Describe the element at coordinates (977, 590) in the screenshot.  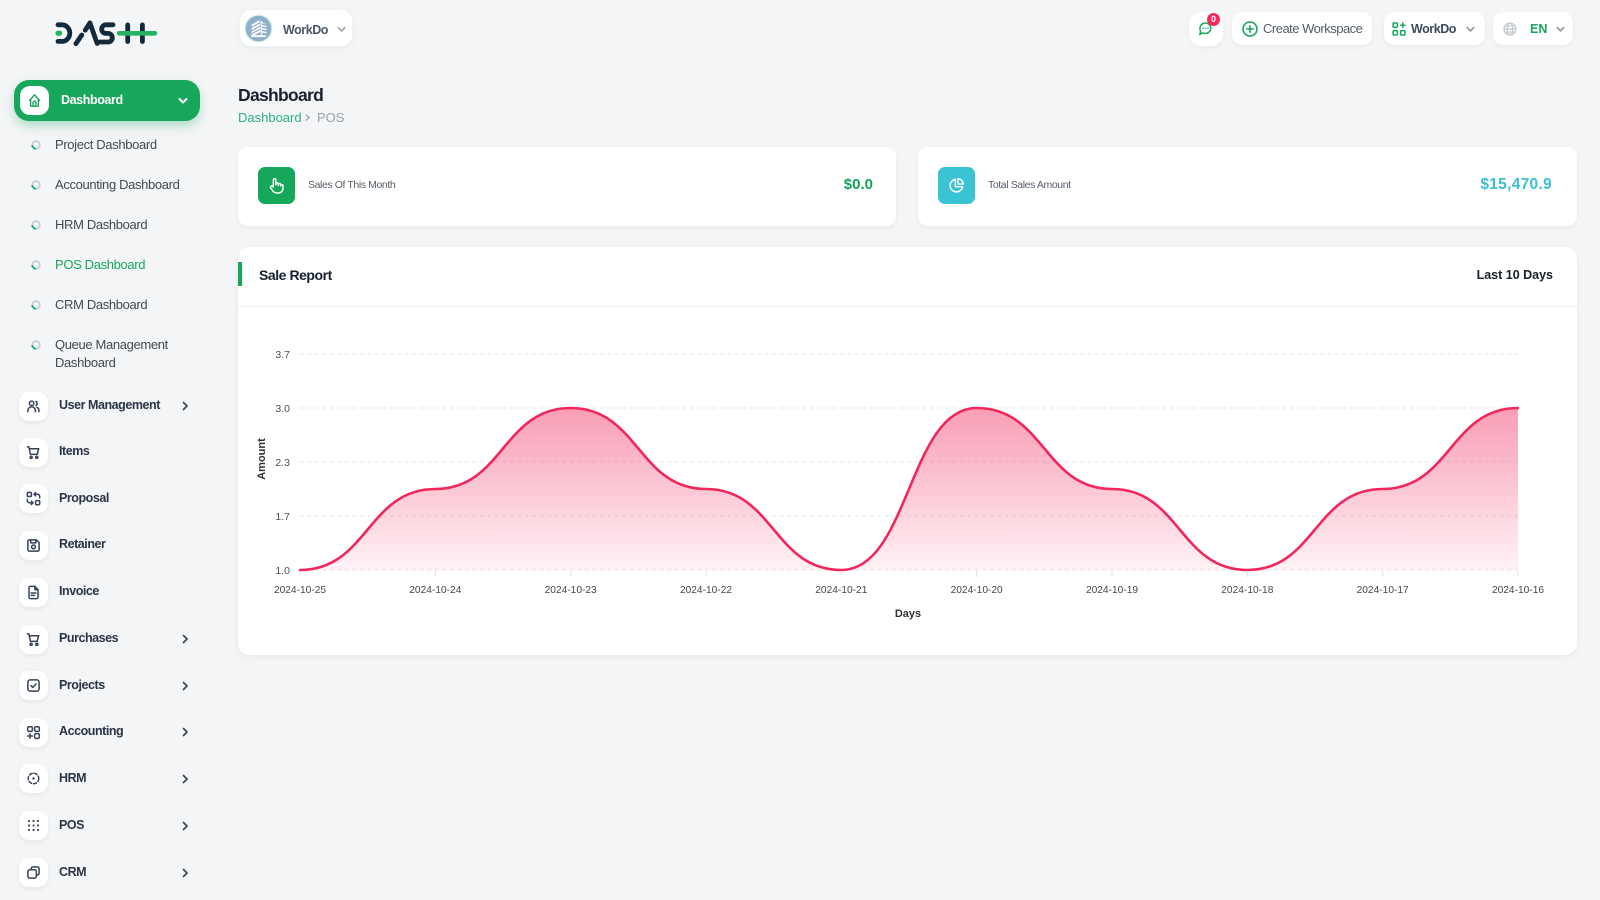
I see `svg-text: 2024-10-20` at that location.